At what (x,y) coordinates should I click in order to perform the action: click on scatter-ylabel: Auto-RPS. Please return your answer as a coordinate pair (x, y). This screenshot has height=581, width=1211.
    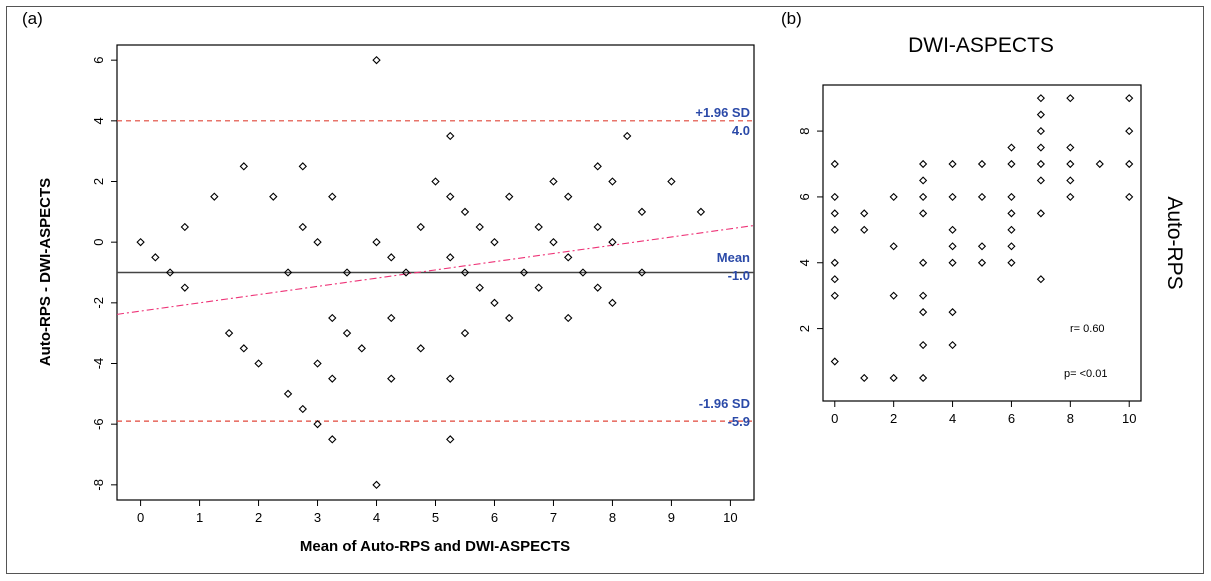
    Looking at the image, I should click on (1174, 242).